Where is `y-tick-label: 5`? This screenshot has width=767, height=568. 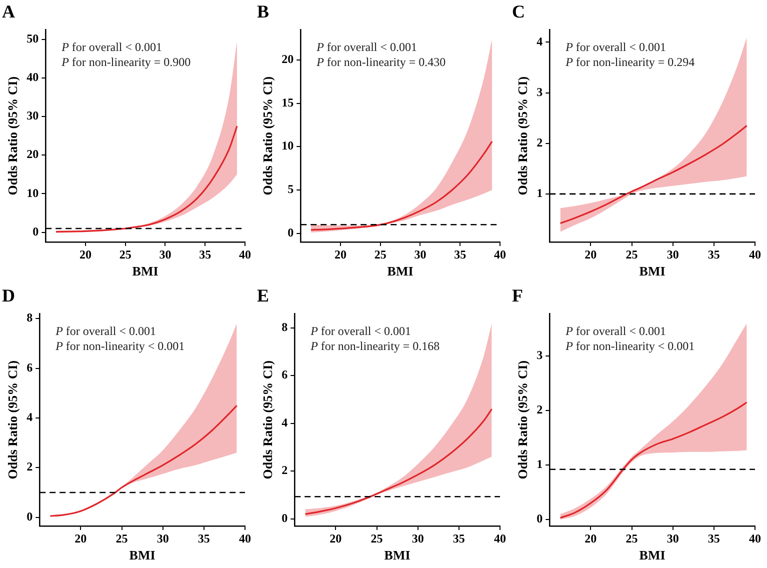 y-tick-label: 5 is located at coordinates (291, 189).